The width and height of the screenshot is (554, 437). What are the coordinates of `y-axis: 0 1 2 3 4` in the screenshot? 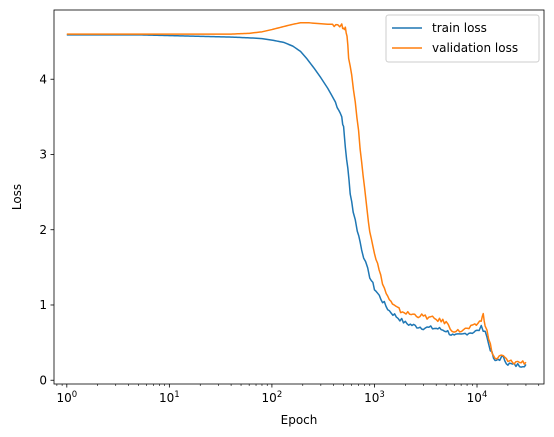 It's located at (46, 229).